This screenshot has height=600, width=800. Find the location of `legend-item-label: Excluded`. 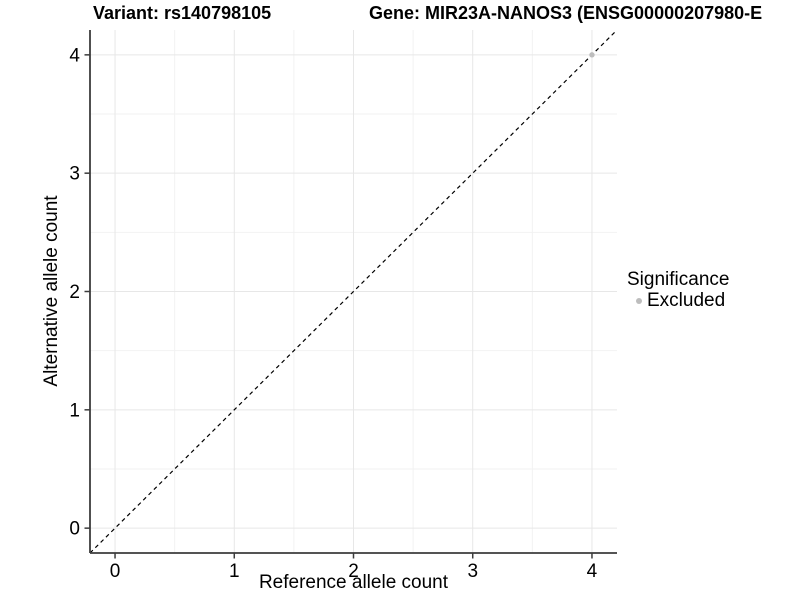

legend-item-label: Excluded is located at coordinates (686, 300).